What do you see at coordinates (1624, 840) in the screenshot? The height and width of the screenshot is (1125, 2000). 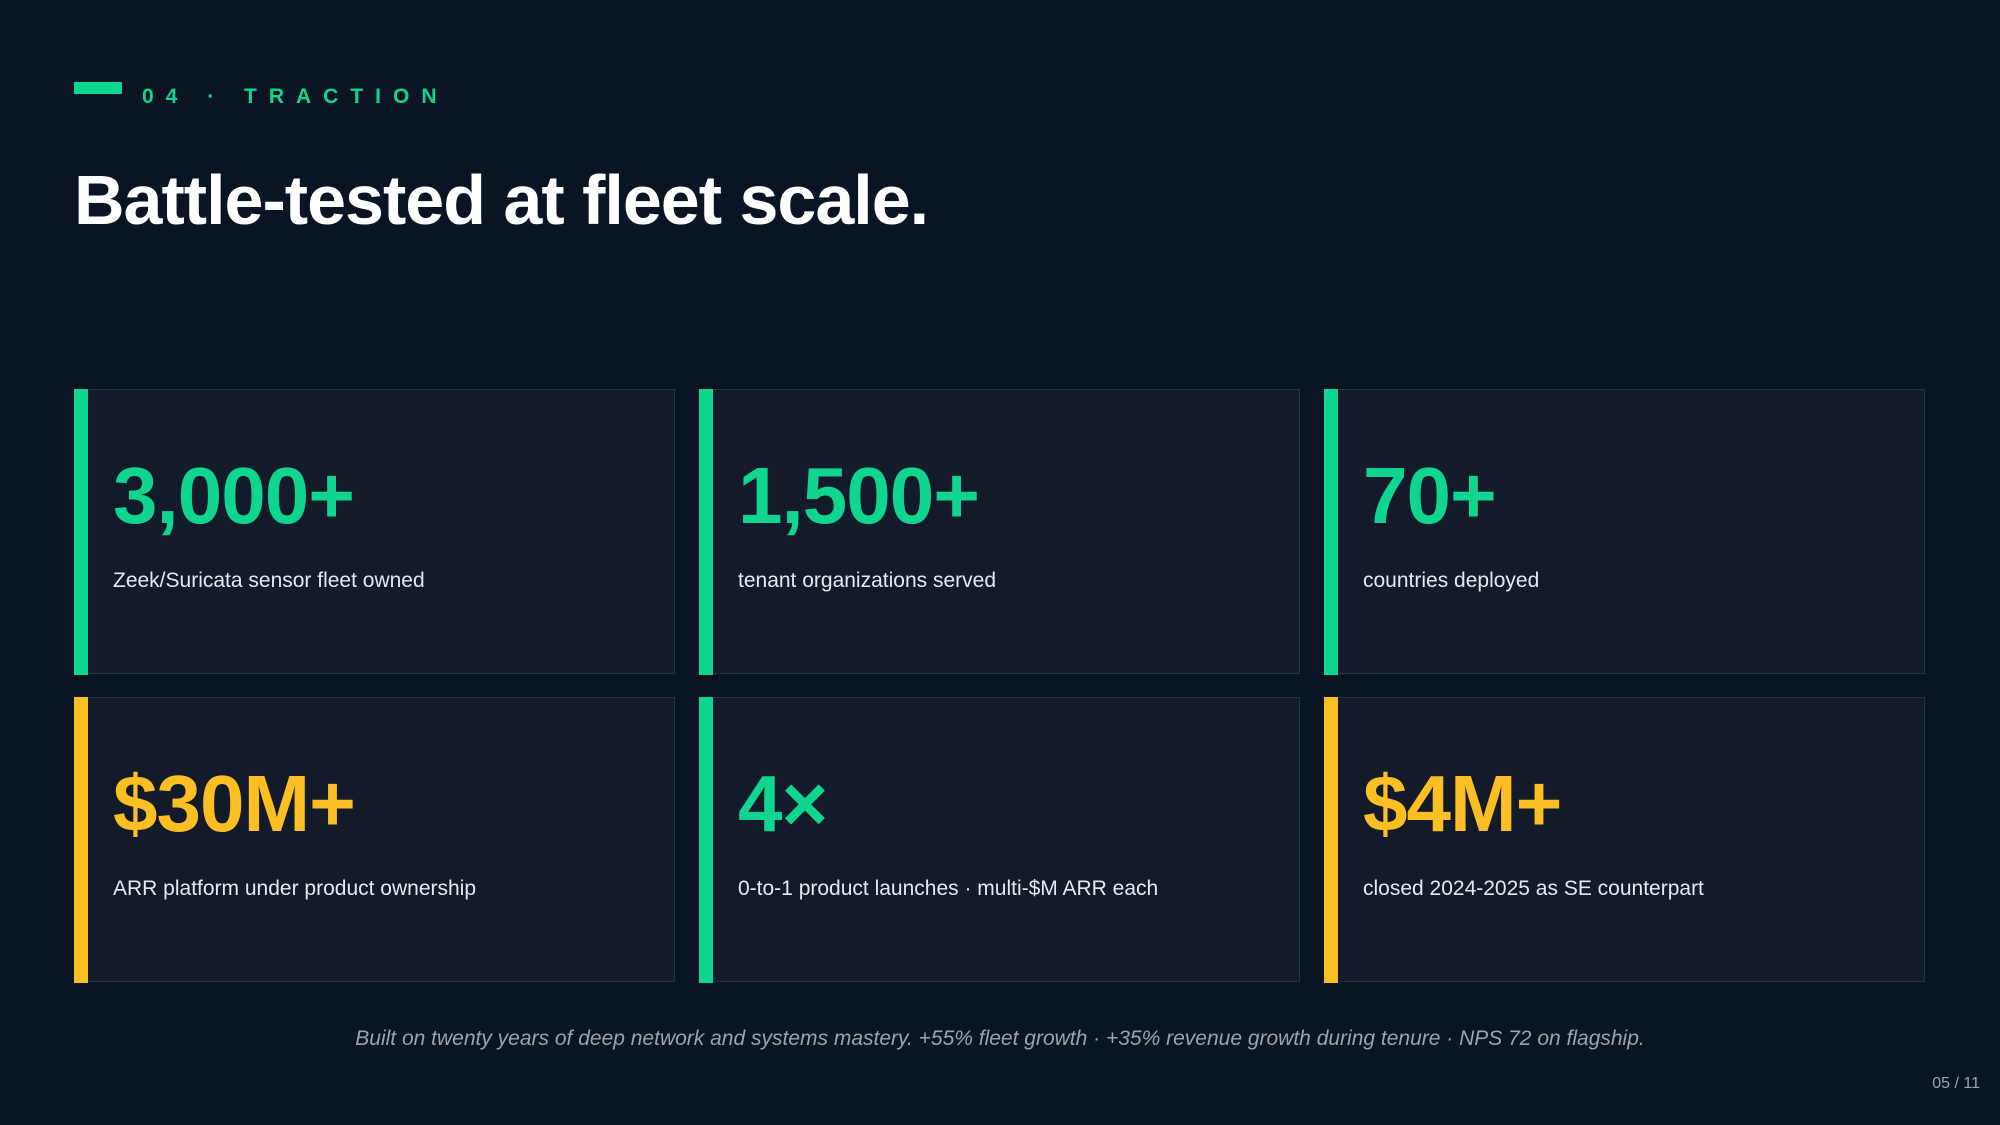 I see `metric-card-closed: $4M+ closed 2024-2025 as SE counterpart` at bounding box center [1624, 840].